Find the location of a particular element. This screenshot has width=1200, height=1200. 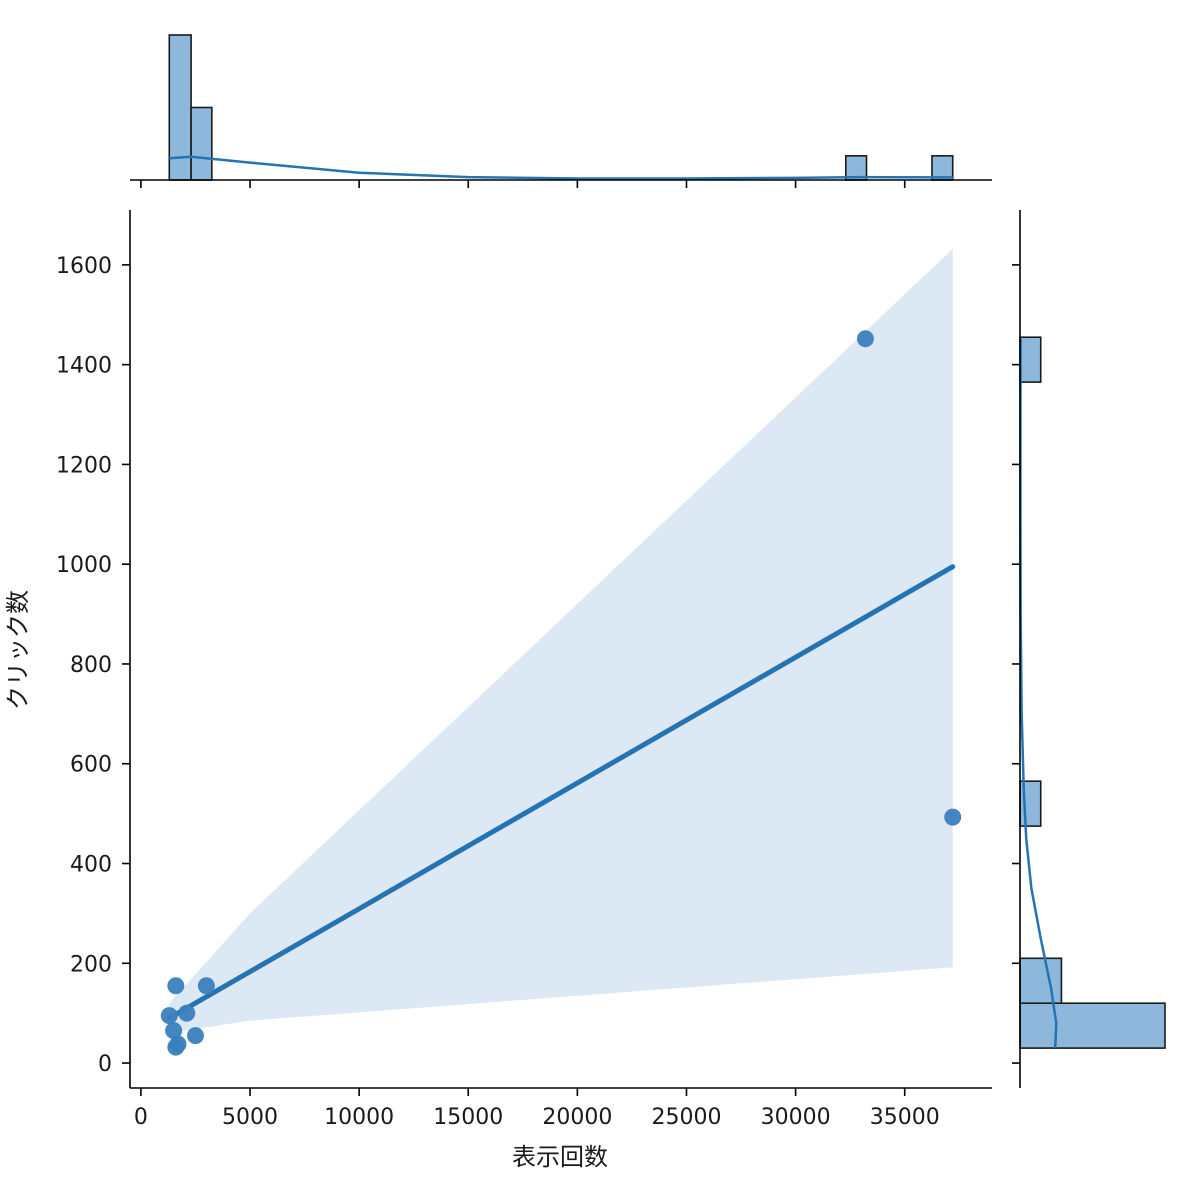

y-axis-title: クリック数 is located at coordinates (18, 650).